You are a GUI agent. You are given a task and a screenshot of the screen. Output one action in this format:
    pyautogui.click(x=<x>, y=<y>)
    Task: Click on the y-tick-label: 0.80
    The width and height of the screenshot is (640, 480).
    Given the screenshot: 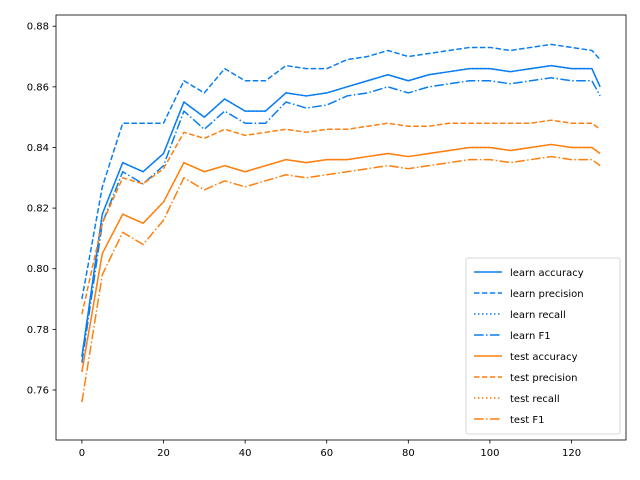 What is the action you would take?
    pyautogui.click(x=38, y=269)
    